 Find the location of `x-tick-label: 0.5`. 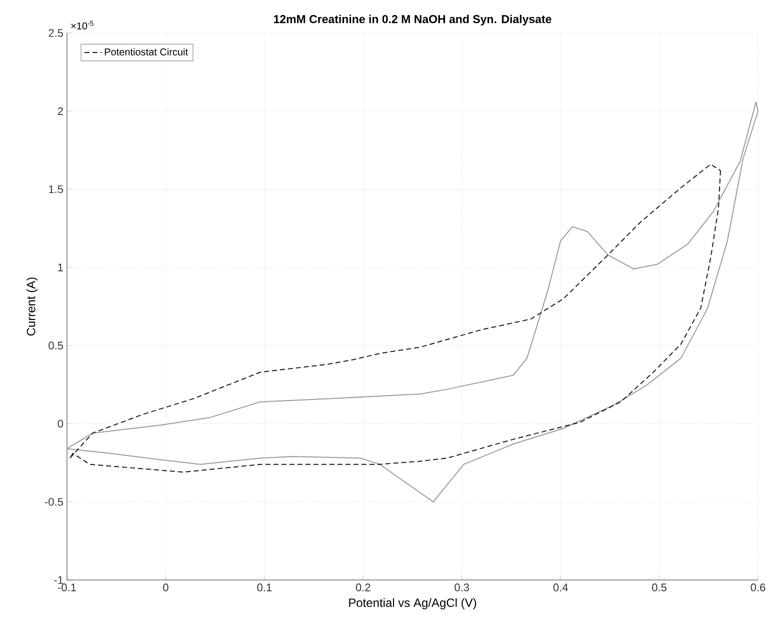

x-tick-label: 0.5 is located at coordinates (659, 588).